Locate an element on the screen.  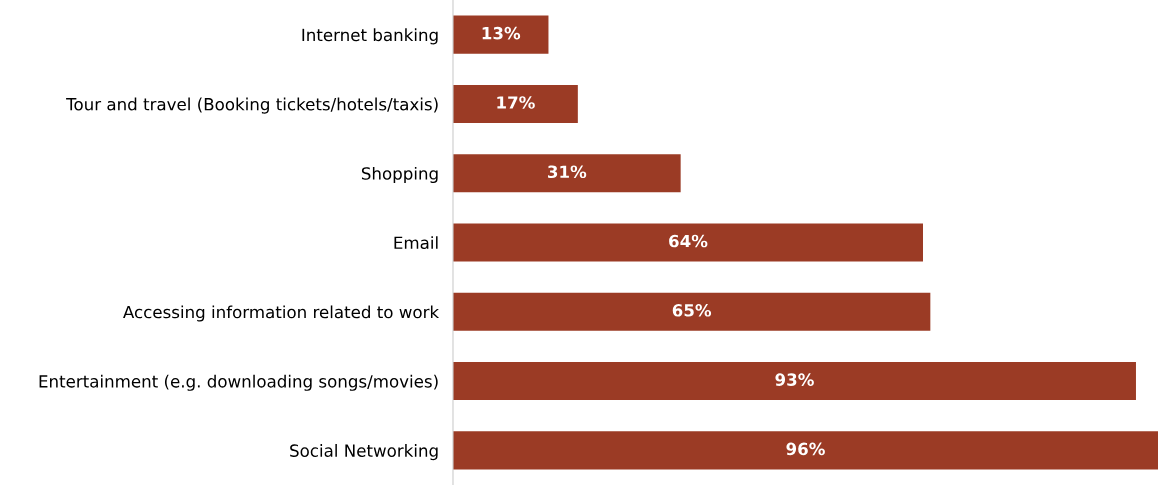
y-tick-label: Tour and travel (Booking tickets/hotels/taxis) is located at coordinates (252, 105).